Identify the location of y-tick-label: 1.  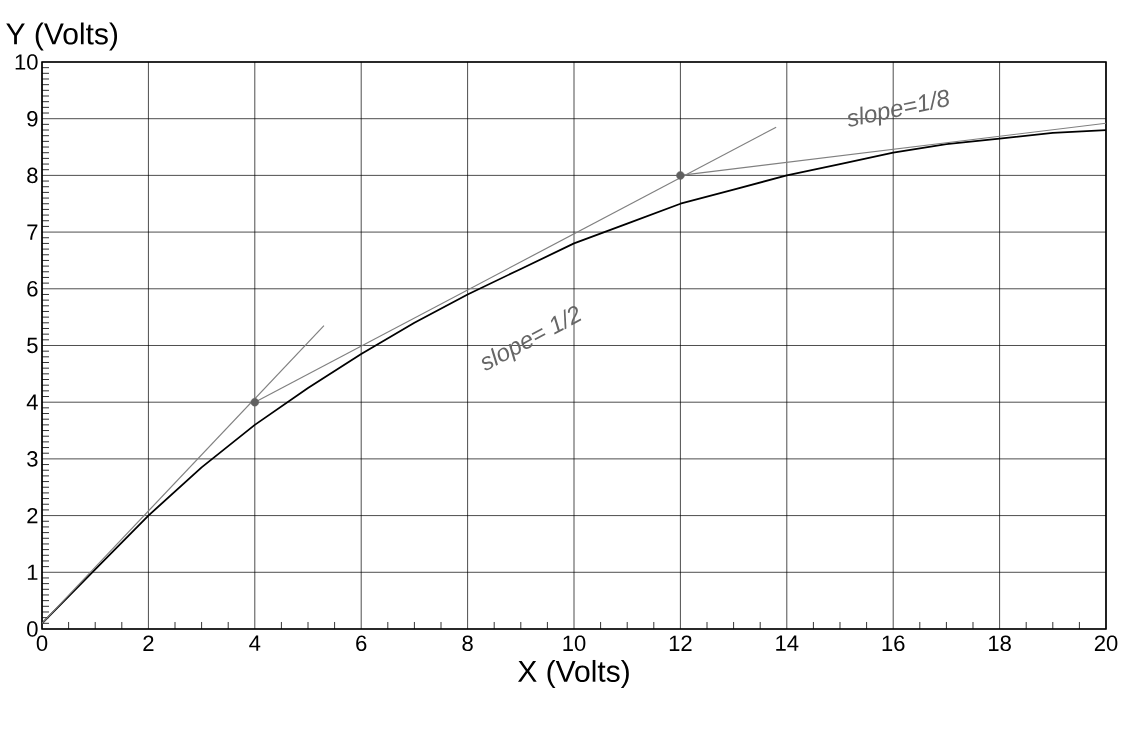
(32, 572).